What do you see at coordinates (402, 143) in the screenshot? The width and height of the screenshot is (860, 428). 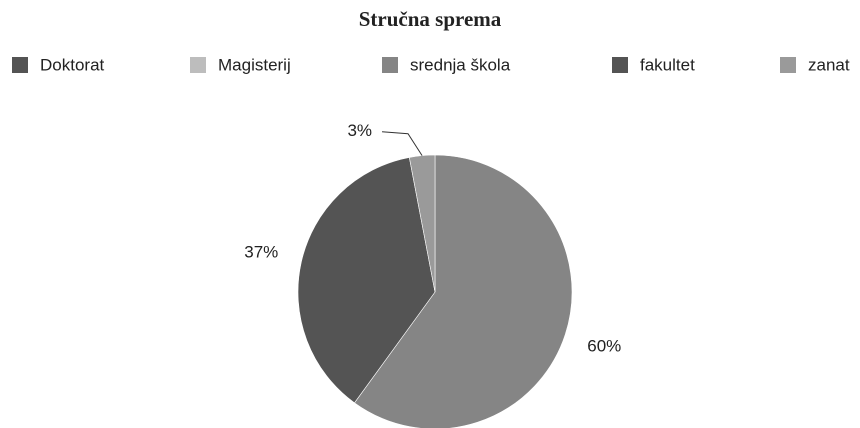 I see `leader-line` at bounding box center [402, 143].